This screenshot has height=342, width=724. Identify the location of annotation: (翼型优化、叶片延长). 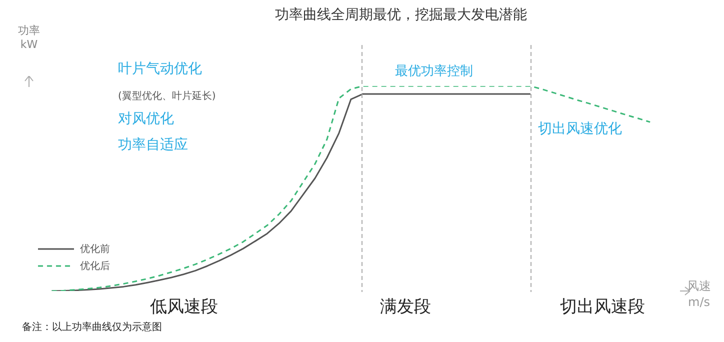
(167, 96).